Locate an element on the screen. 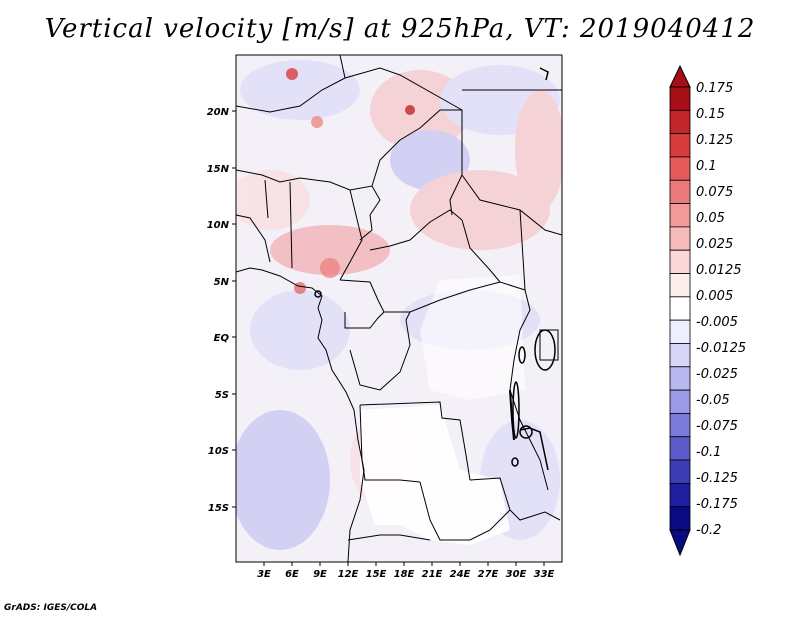 The image size is (800, 618). colorbar-boxes is located at coordinates (680, 308).